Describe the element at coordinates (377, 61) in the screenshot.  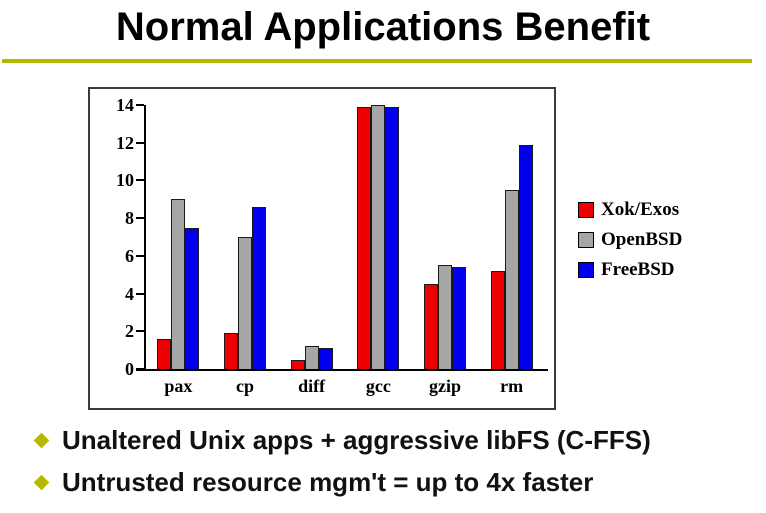
I see `title-underline` at that location.